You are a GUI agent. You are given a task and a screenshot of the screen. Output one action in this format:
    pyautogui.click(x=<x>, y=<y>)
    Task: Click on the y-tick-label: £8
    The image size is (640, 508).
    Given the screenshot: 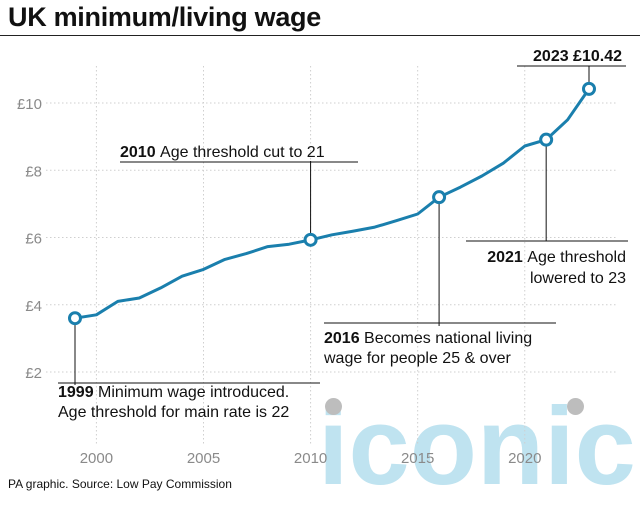 What is the action you would take?
    pyautogui.click(x=33, y=171)
    